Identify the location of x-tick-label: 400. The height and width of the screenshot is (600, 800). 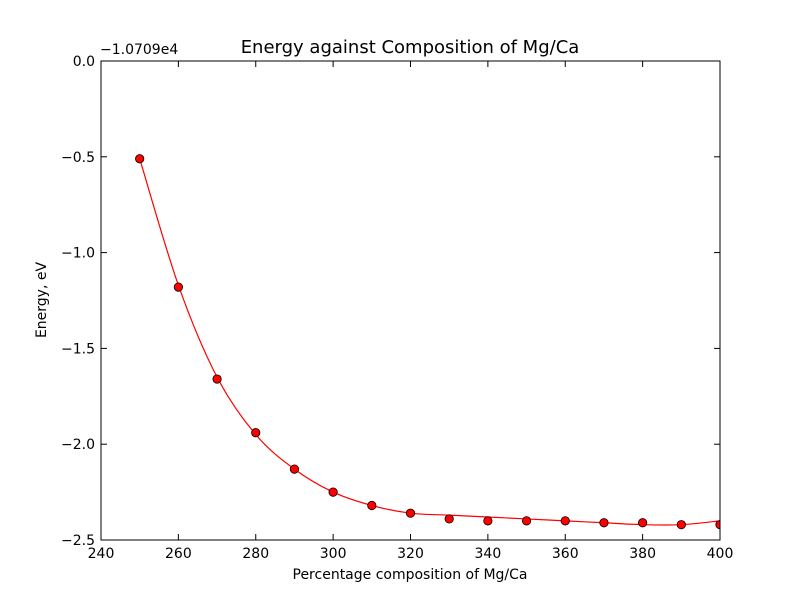
(720, 554).